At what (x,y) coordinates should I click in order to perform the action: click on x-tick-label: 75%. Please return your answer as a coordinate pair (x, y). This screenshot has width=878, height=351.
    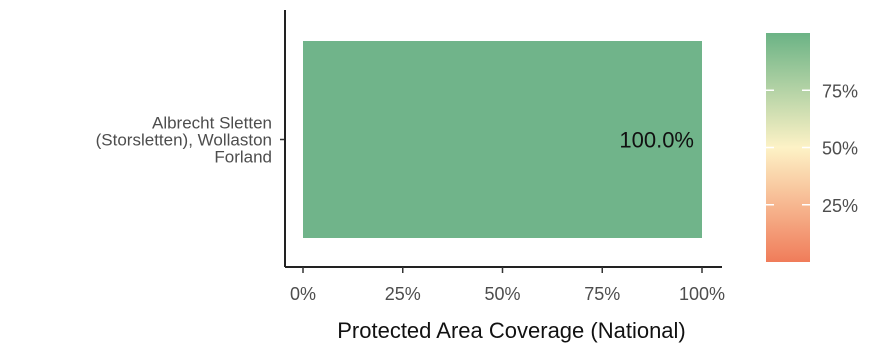
    Looking at the image, I should click on (602, 294).